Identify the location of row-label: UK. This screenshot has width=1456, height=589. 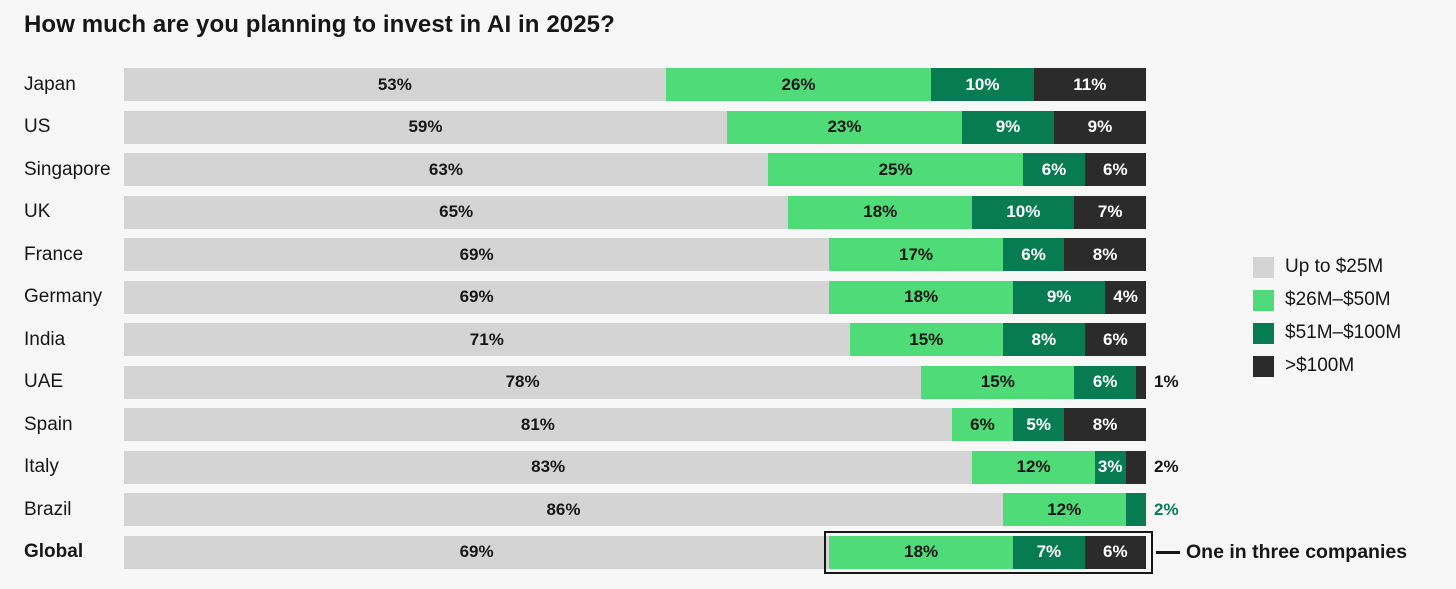
(37, 211).